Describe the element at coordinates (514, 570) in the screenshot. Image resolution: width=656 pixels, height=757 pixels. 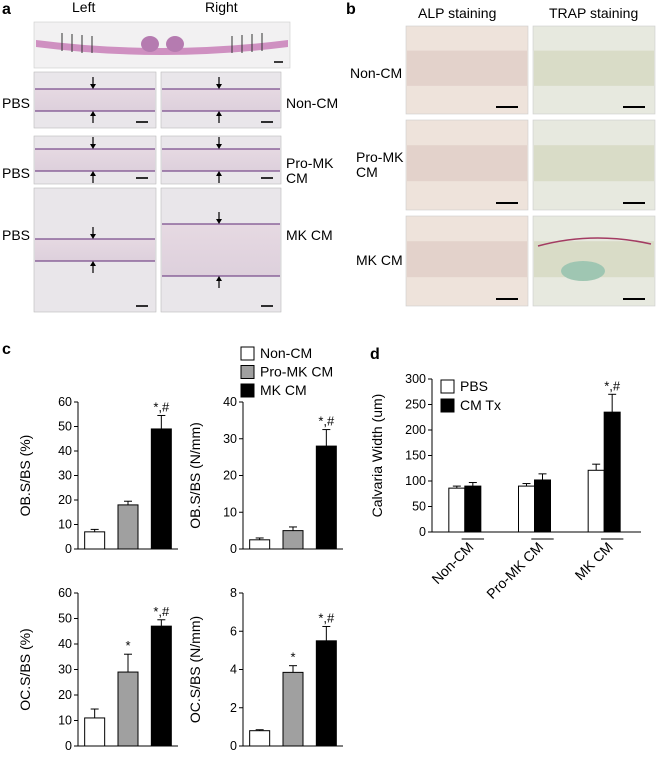
I see `x-tick-label: Pro-MK CM` at that location.